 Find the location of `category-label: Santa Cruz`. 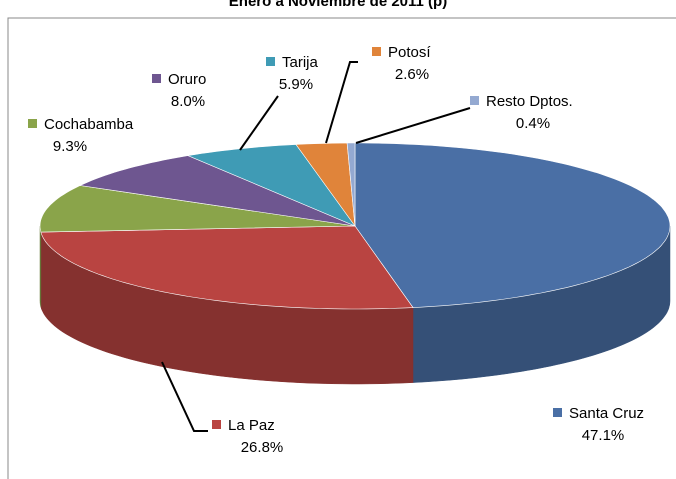

category-label: Santa Cruz is located at coordinates (606, 413).